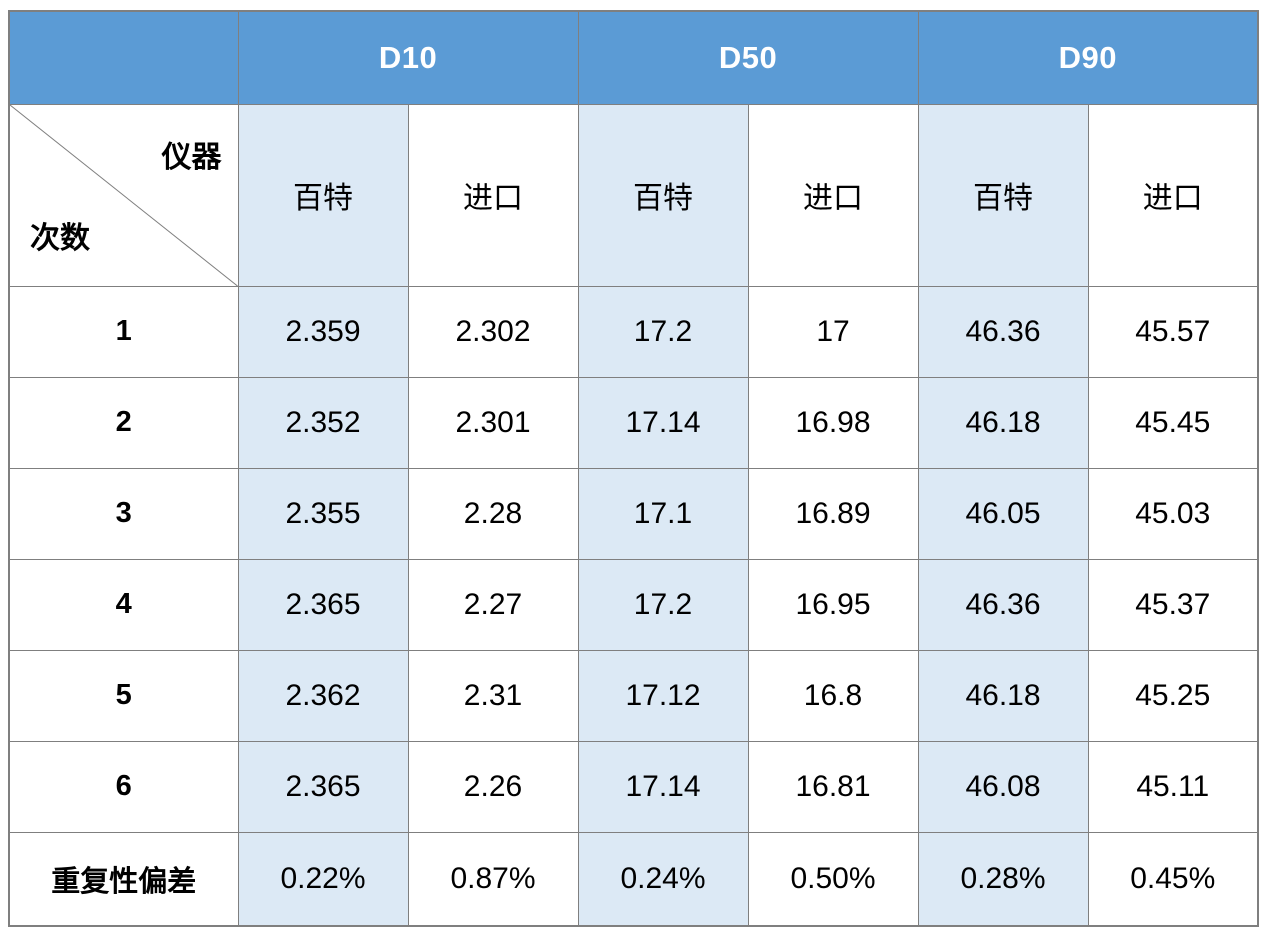 This screenshot has width=1269, height=934. I want to click on row-label: 4, so click(123, 604).